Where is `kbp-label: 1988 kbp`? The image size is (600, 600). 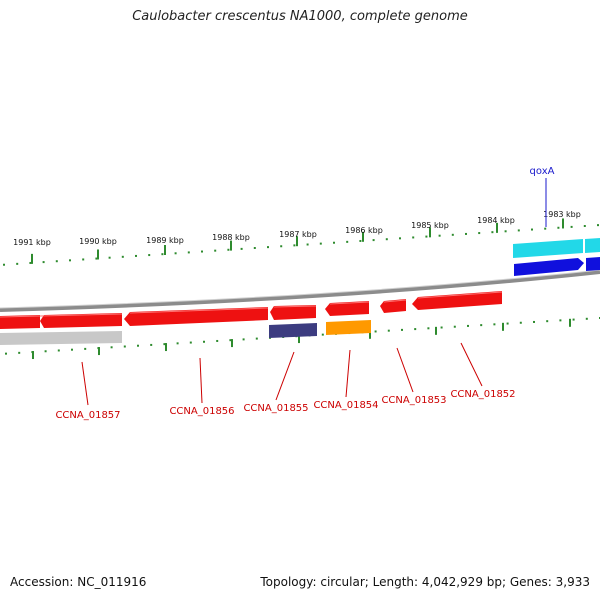
kbp-label: 1988 kbp is located at coordinates (231, 237).